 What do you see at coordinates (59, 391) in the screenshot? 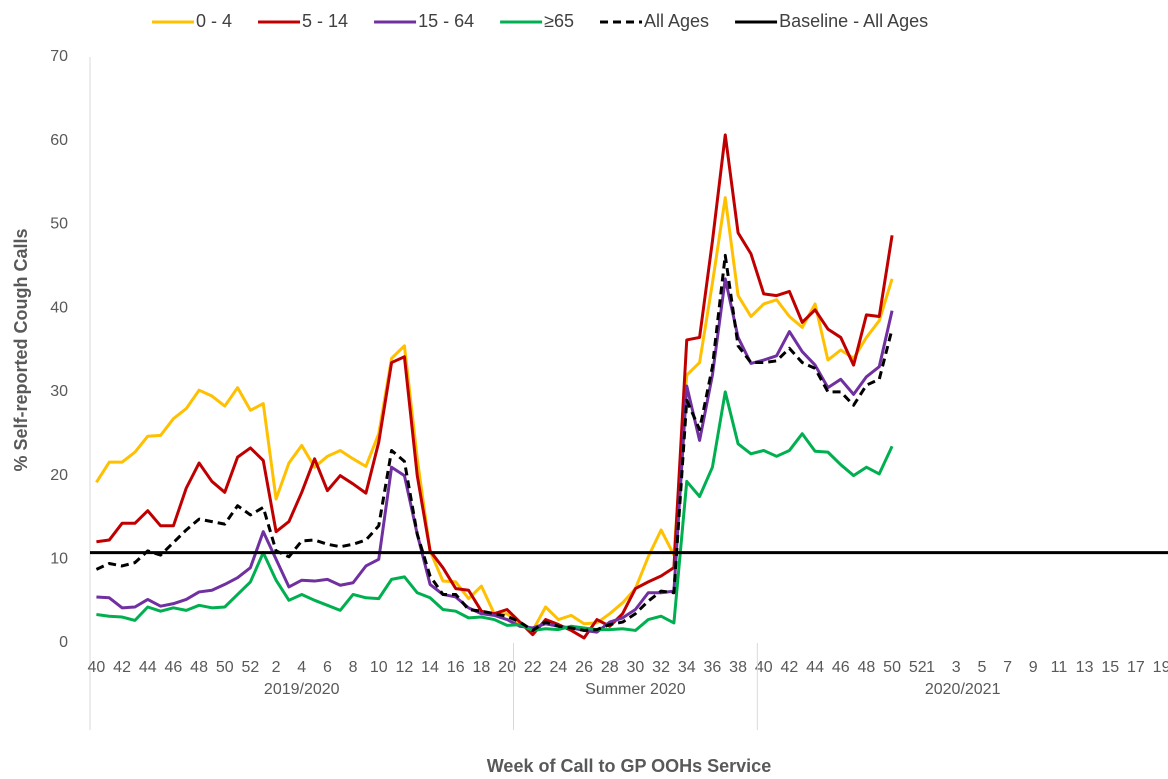
I see `y-tick-label: 30` at bounding box center [59, 391].